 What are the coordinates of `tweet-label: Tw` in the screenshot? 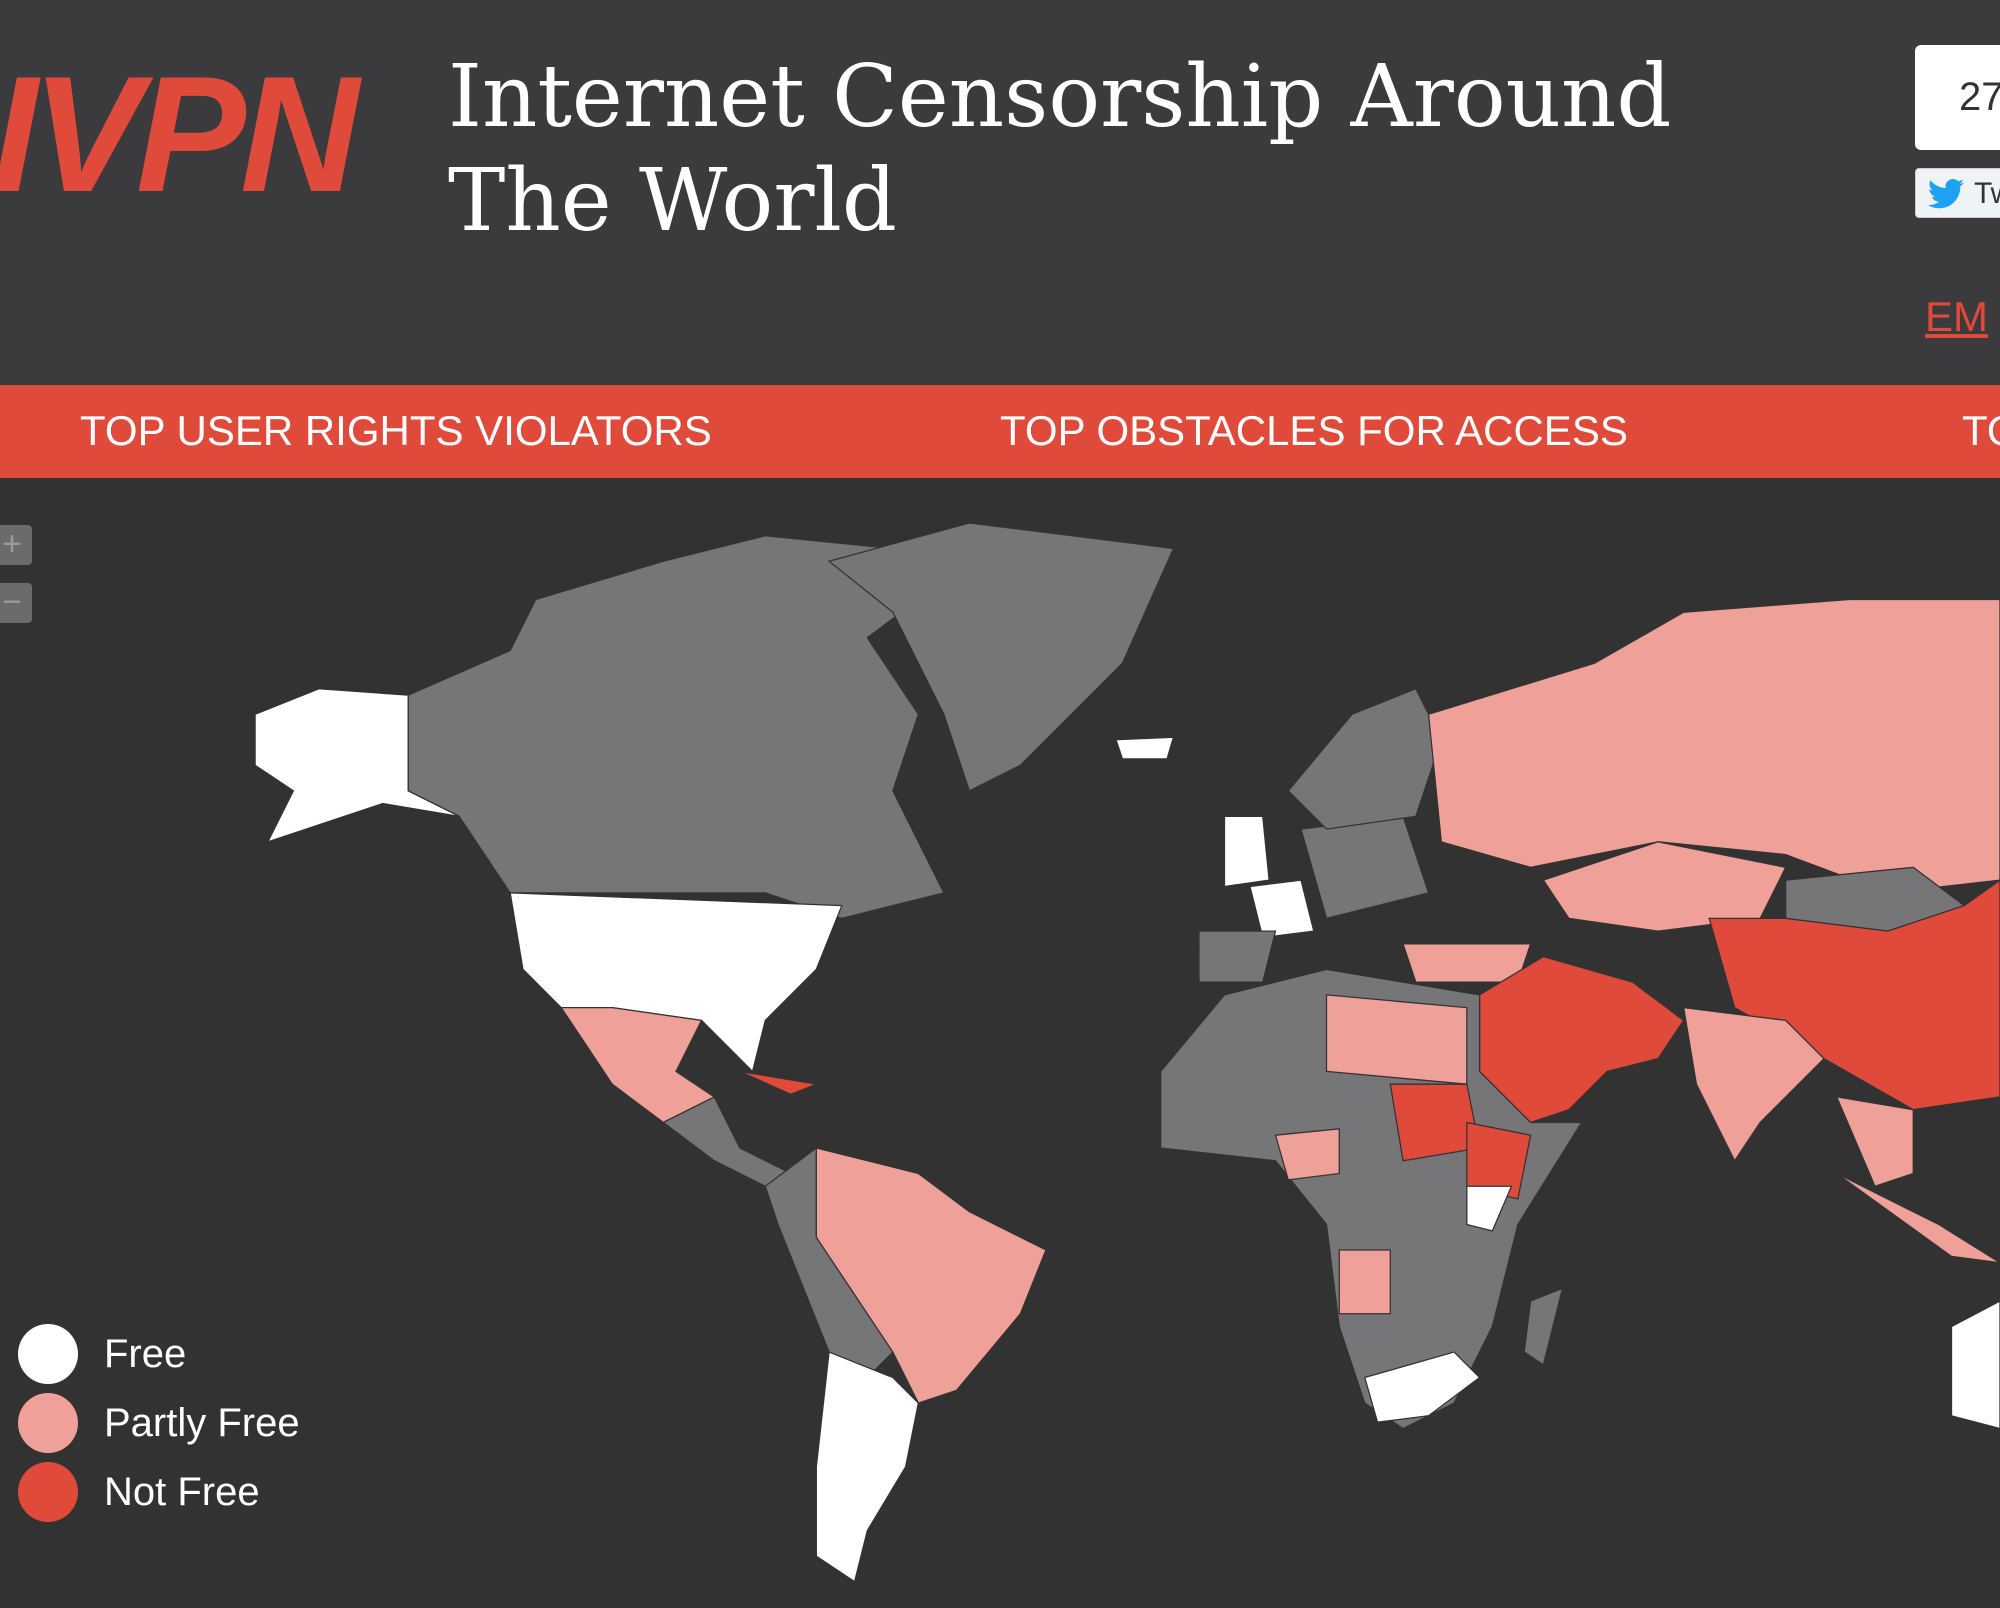 It's located at (1987, 193).